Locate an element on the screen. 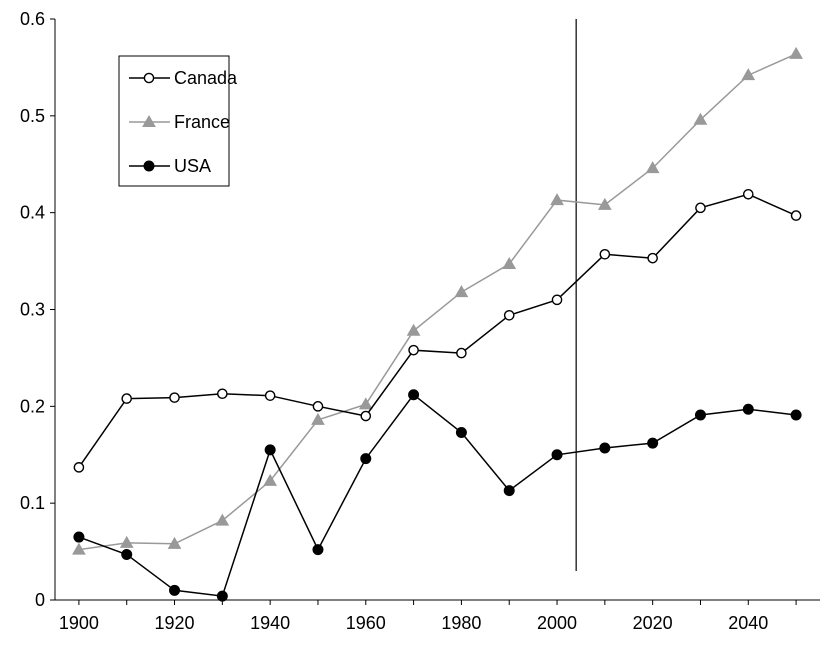  legend-item-france: France is located at coordinates (179, 122).